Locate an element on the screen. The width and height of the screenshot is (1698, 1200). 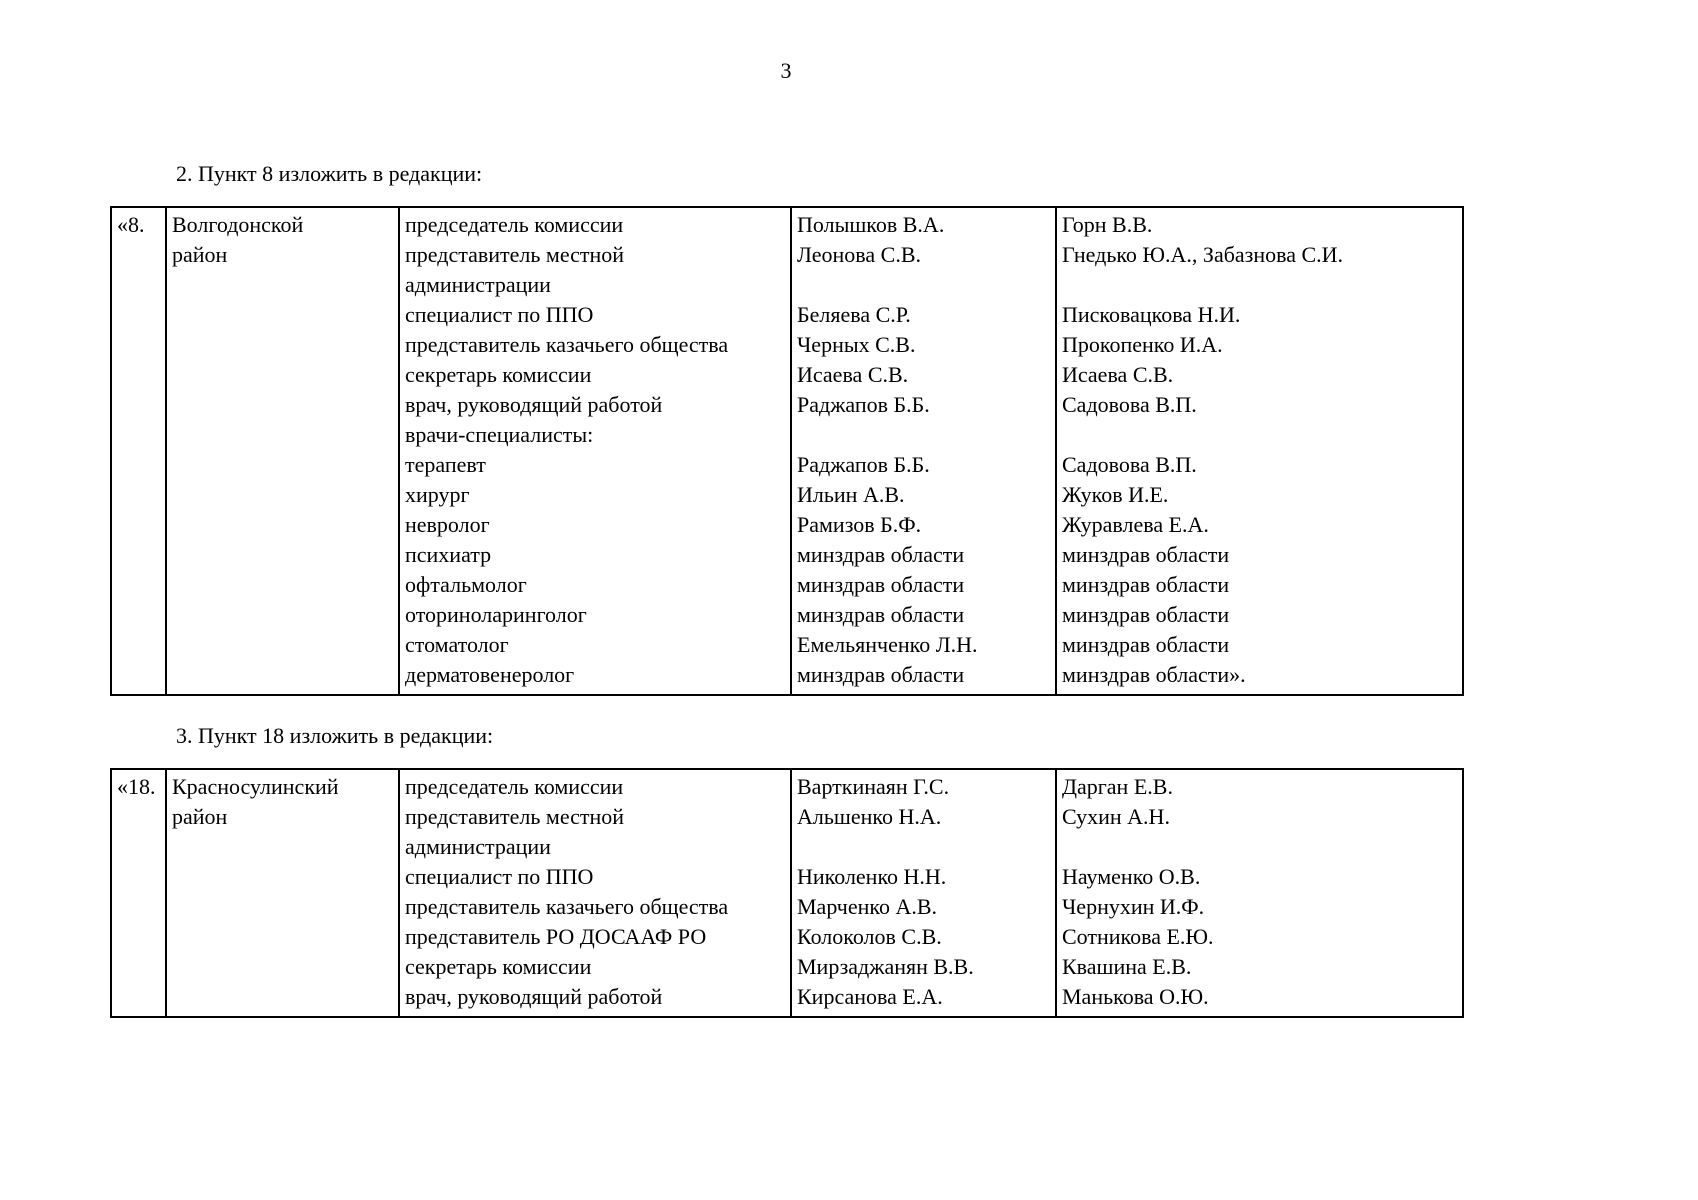
table1-name-2: Журавлева Е.А. is located at coordinates (1135, 524).